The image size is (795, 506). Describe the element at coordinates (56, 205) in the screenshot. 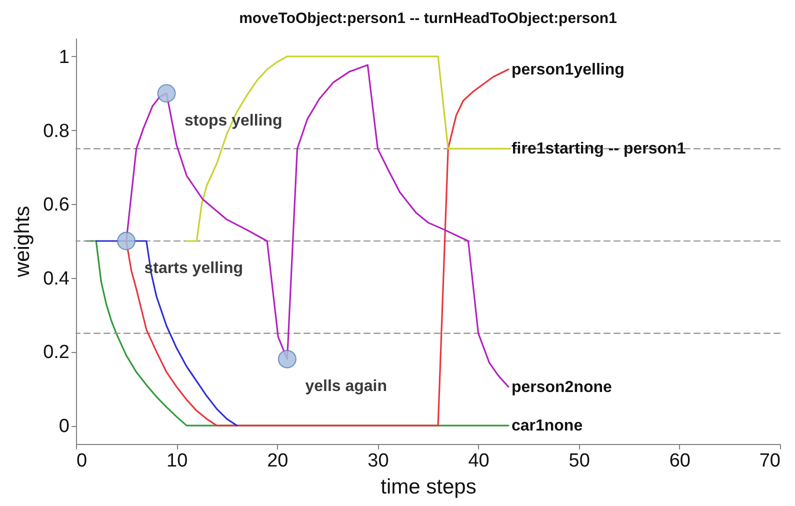

I see `y-tick-label: 0.6` at that location.